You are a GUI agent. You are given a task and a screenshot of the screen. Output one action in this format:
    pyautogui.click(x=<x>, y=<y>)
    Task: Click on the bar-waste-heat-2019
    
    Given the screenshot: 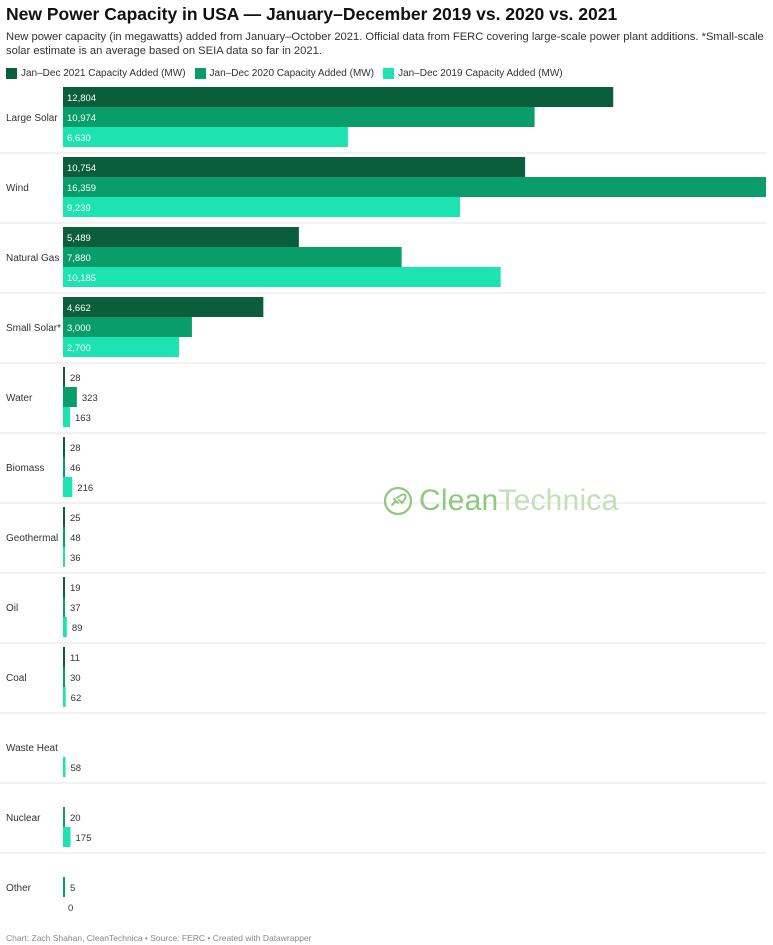 What is the action you would take?
    pyautogui.click(x=64, y=767)
    